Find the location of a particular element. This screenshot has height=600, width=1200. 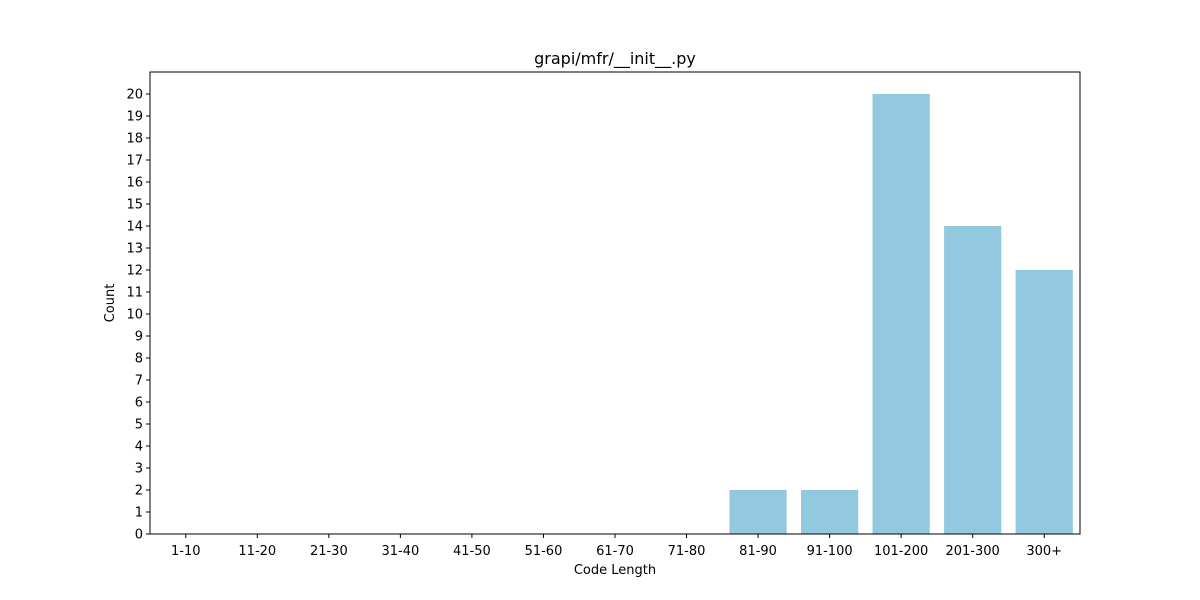

y-tick-label: 7 is located at coordinates (139, 381).